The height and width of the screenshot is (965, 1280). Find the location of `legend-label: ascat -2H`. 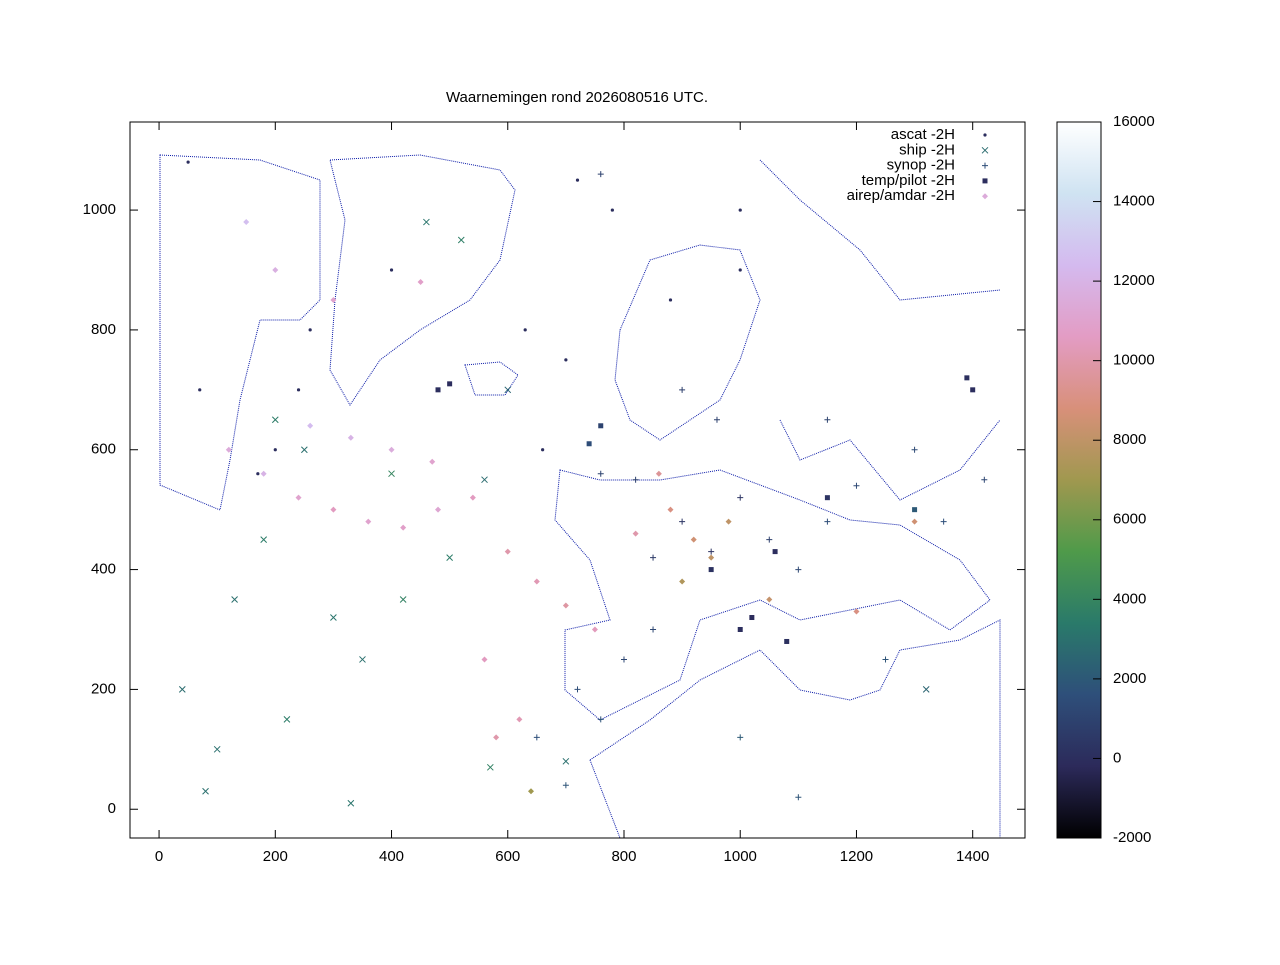

legend-label: ascat -2H is located at coordinates (923, 134).